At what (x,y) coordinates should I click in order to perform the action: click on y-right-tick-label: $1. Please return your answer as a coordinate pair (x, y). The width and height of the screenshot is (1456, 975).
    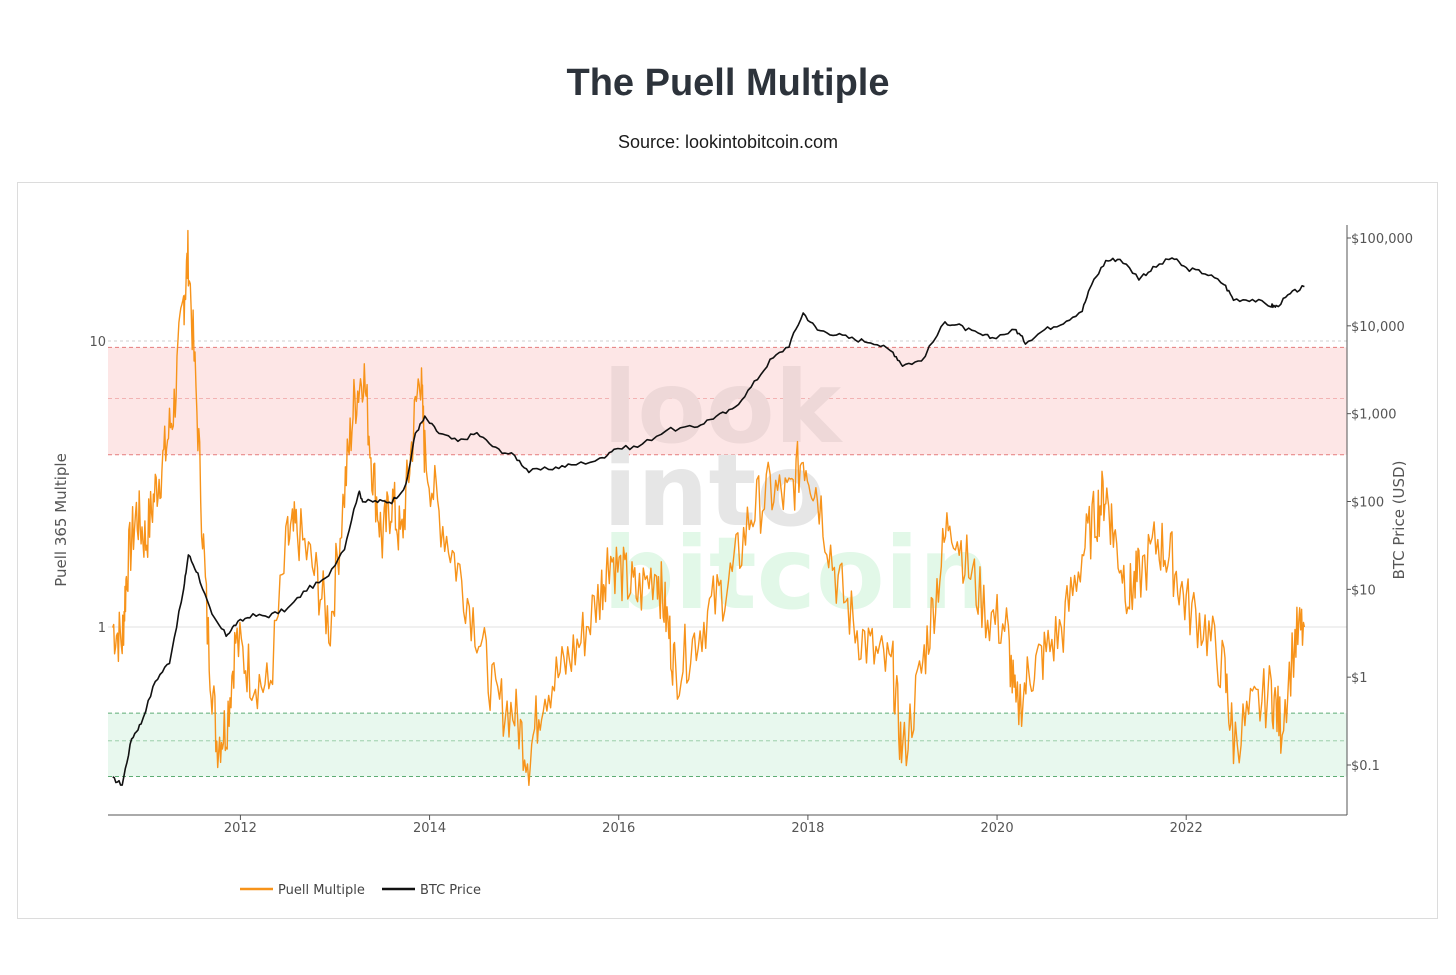
    Looking at the image, I should click on (1359, 678).